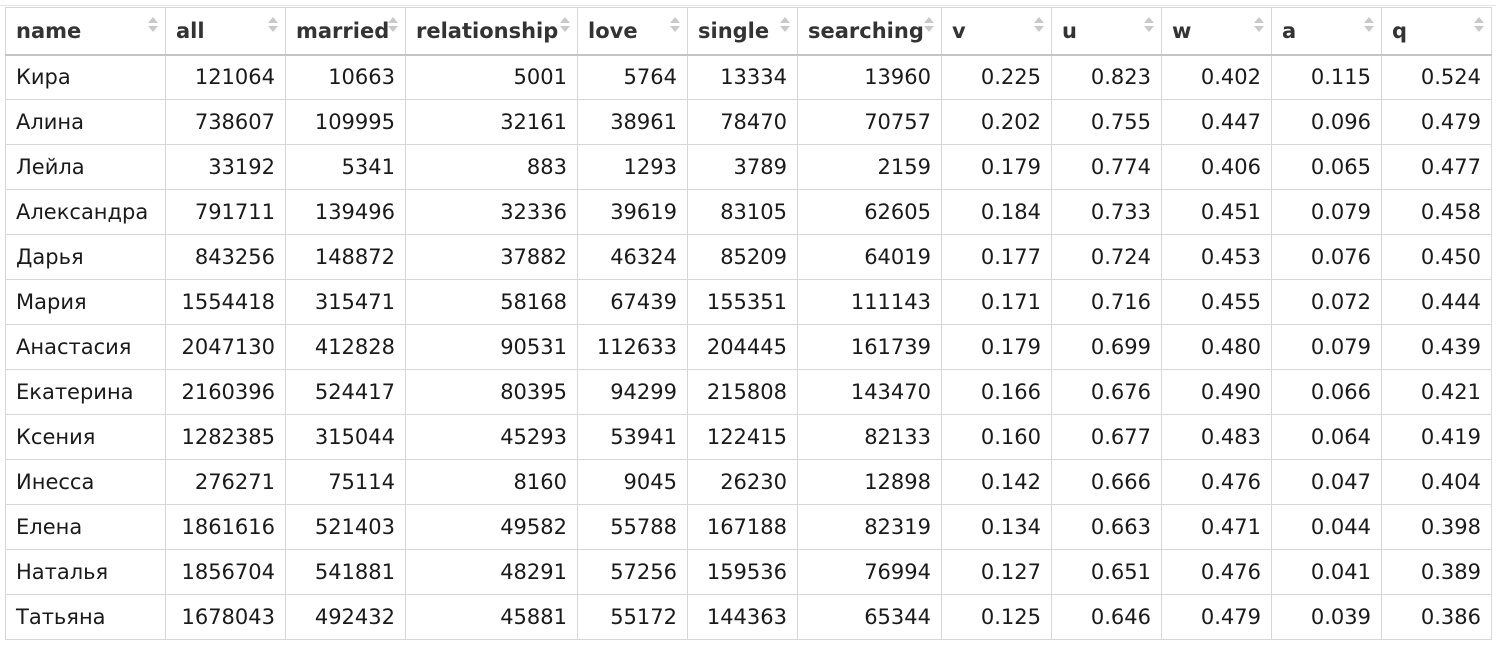  I want to click on cell-u: 0.716, so click(1106, 302).